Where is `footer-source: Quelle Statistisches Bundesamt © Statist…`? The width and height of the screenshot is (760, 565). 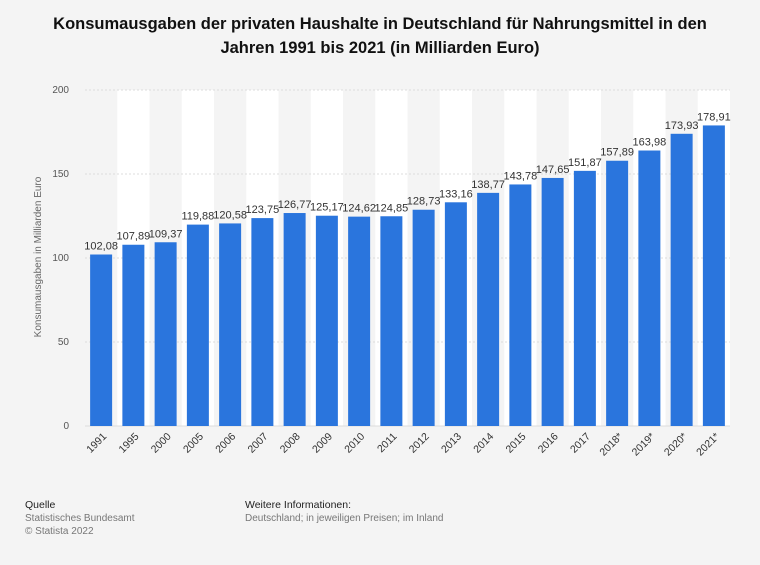 footer-source: Quelle Statistisches Bundesamt © Statist… is located at coordinates (80, 518).